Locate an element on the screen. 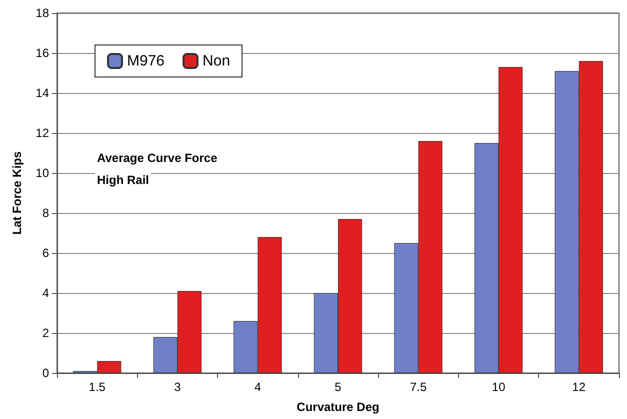  x-tick-label: 1.5 is located at coordinates (97, 387).